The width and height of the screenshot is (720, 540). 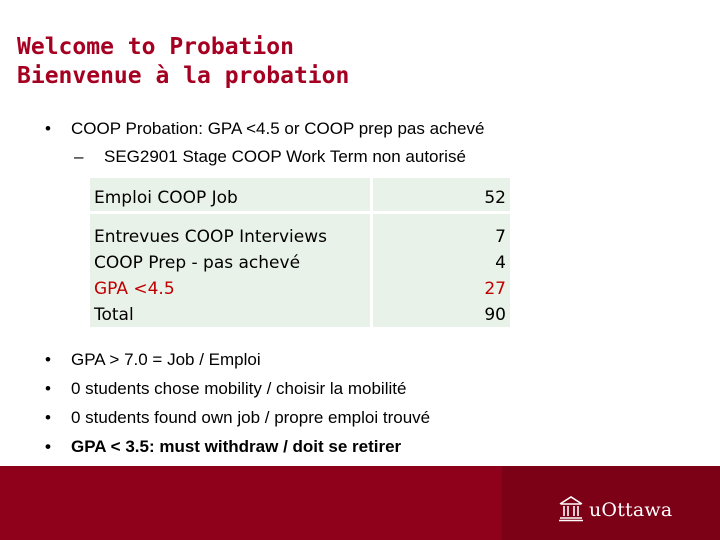 I want to click on note-item: • GPA > 7.0 = Job / Emploi, so click(x=237, y=359).